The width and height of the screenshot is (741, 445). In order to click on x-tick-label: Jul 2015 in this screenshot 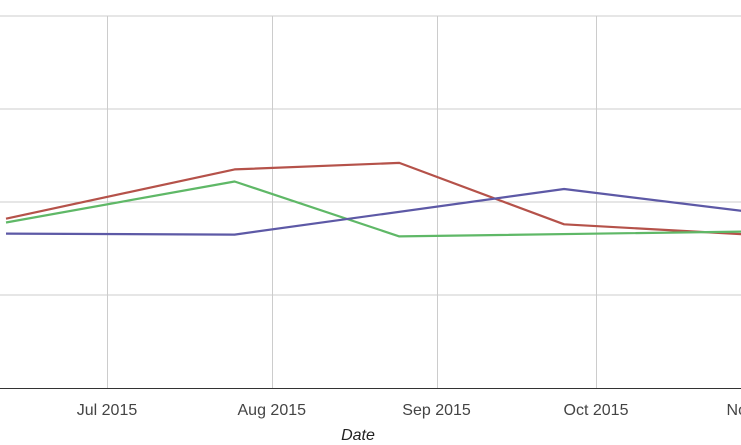, I will do `click(107, 410)`.